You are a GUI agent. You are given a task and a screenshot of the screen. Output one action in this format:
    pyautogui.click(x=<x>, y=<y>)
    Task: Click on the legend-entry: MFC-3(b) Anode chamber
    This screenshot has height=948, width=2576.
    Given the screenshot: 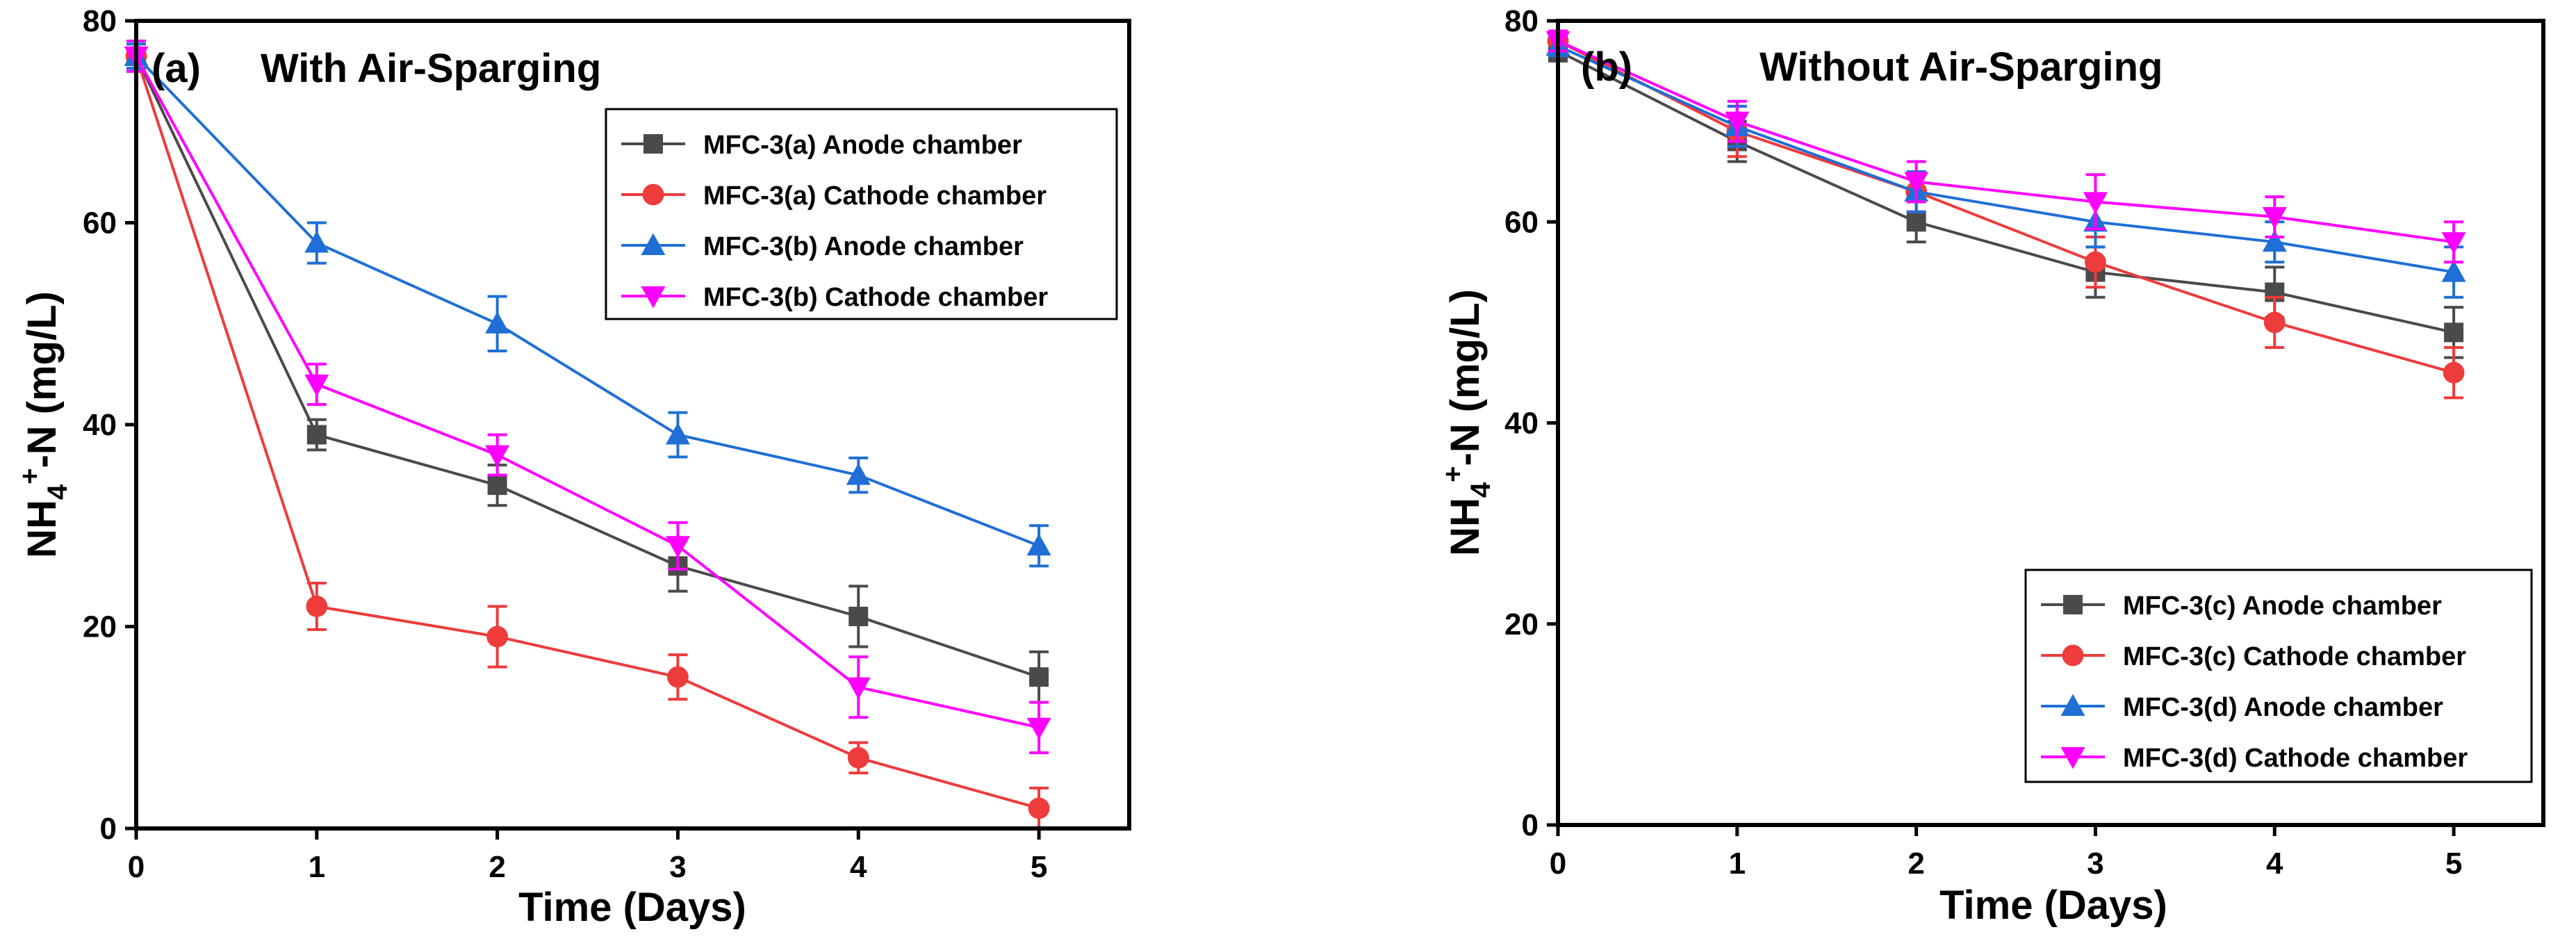 What is the action you would take?
    pyautogui.click(x=822, y=247)
    